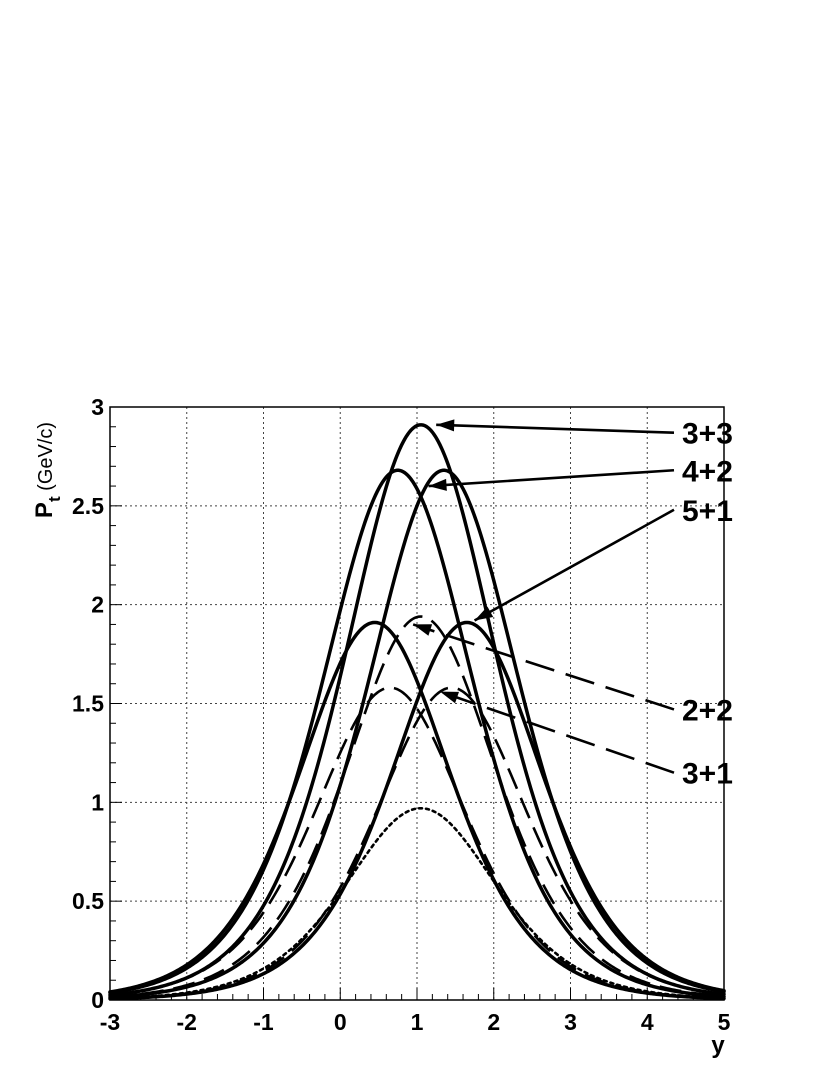  Describe the element at coordinates (263, 1022) in the screenshot. I see `x-tick-label: -1` at that location.